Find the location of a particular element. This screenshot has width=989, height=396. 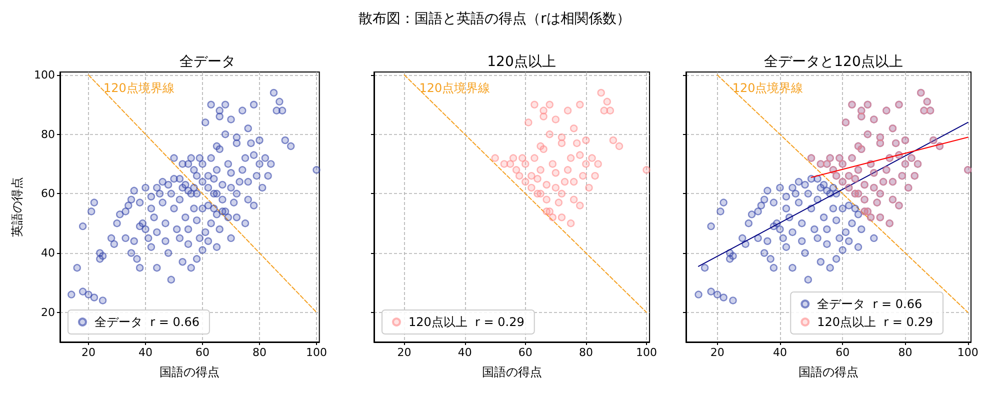

y-tick-label: 20 is located at coordinates (48, 312).